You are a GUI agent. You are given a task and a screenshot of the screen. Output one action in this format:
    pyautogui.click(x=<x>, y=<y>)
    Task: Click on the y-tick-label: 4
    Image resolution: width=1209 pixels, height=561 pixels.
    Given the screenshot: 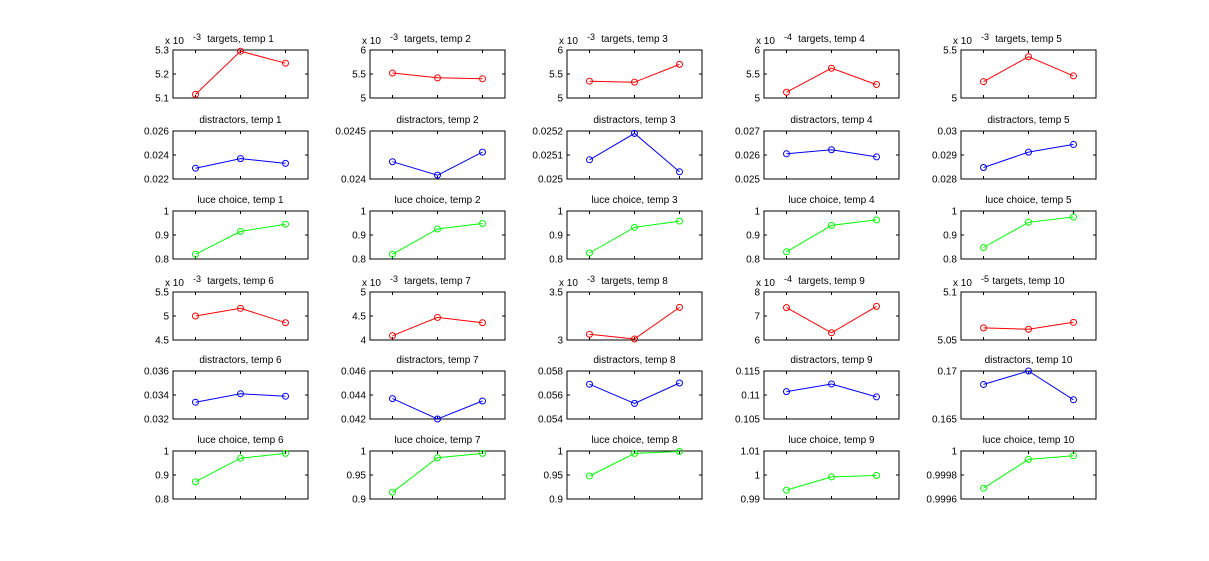 What is the action you would take?
    pyautogui.click(x=363, y=341)
    